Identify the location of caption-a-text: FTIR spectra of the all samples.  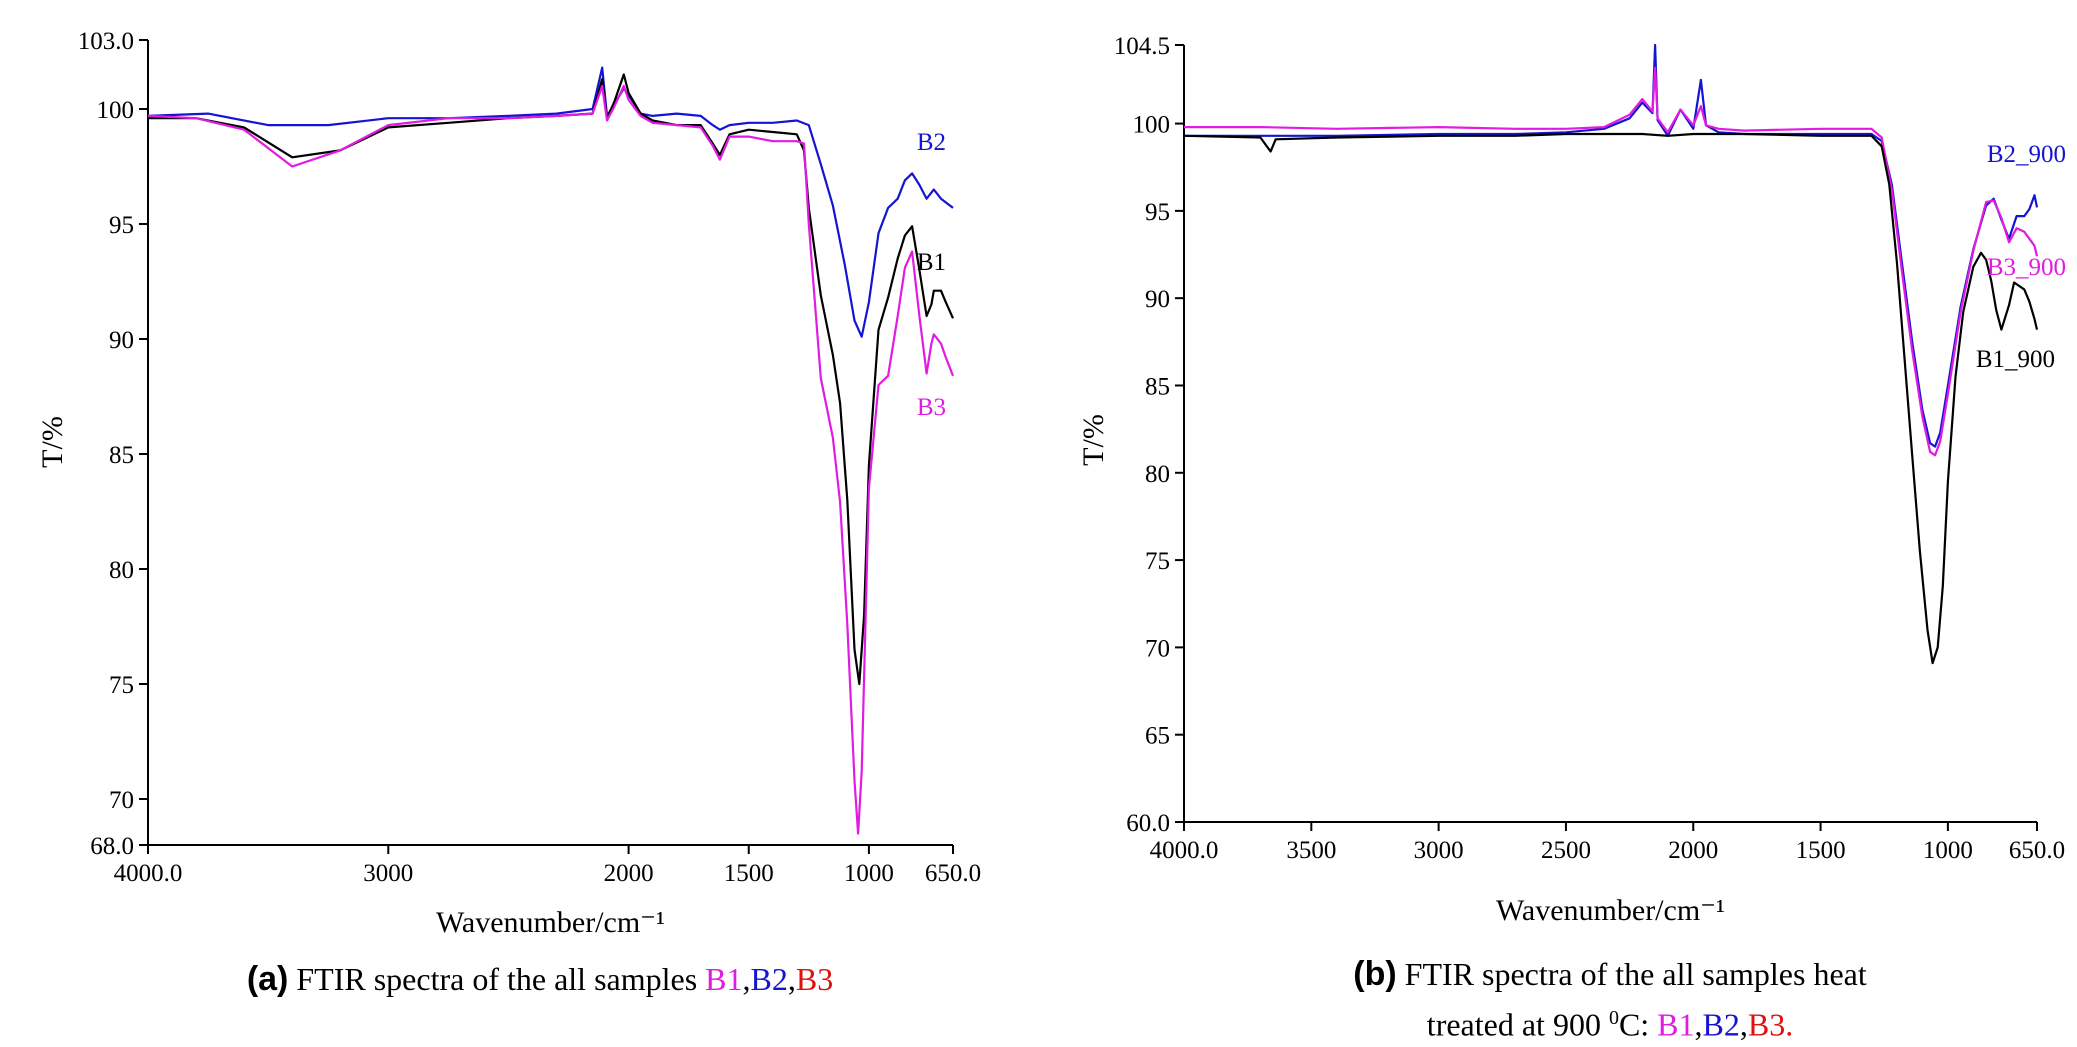
(497, 979).